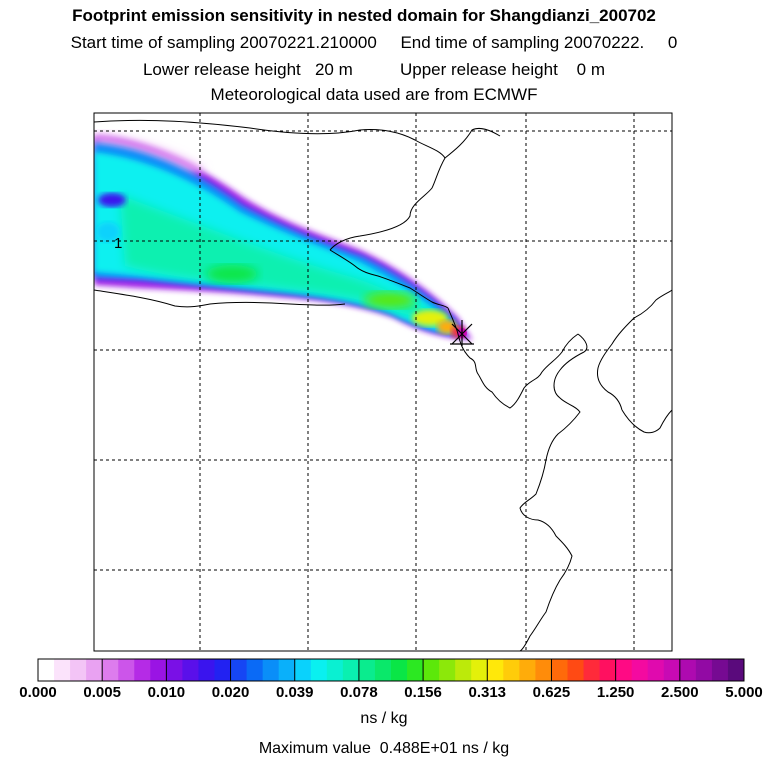  Describe the element at coordinates (166, 692) in the screenshot. I see `colorbar-tick-label: 0.010` at that location.